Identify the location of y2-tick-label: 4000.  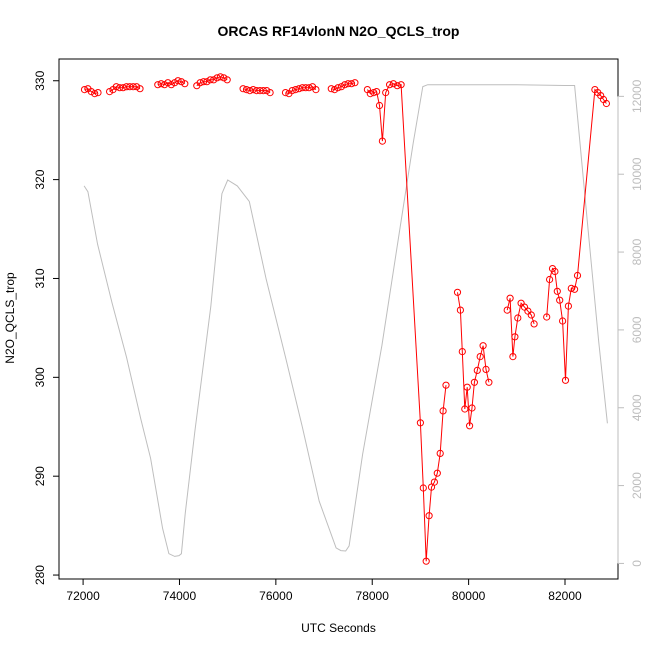
(637, 407).